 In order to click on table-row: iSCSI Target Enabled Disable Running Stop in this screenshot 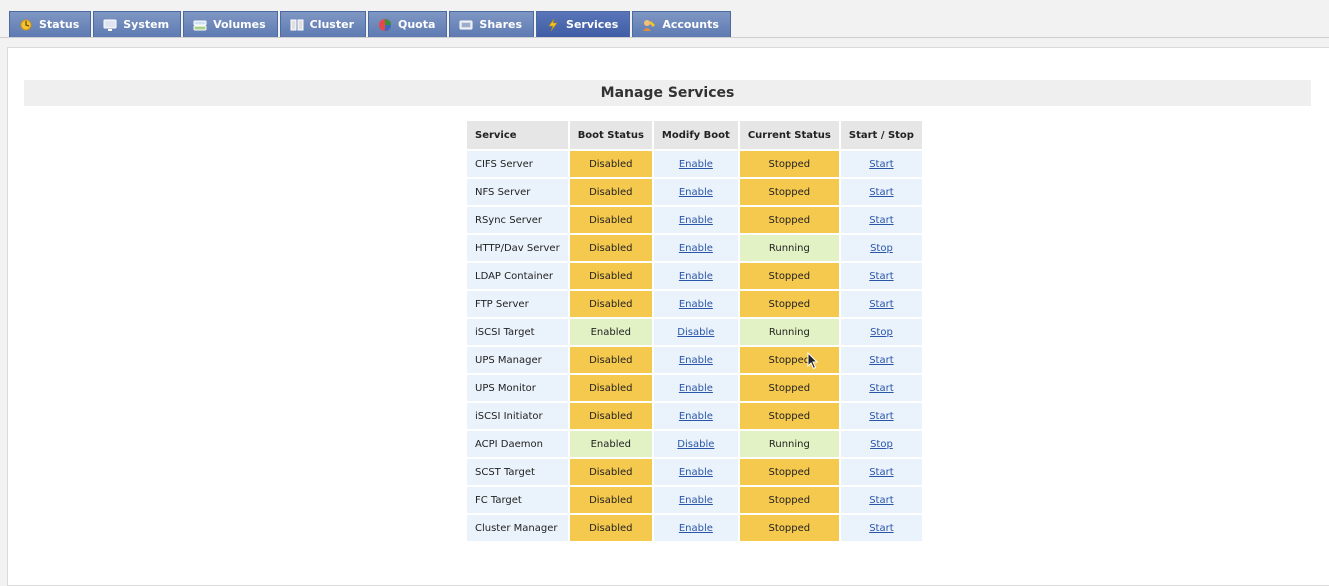, I will do `click(694, 331)`.